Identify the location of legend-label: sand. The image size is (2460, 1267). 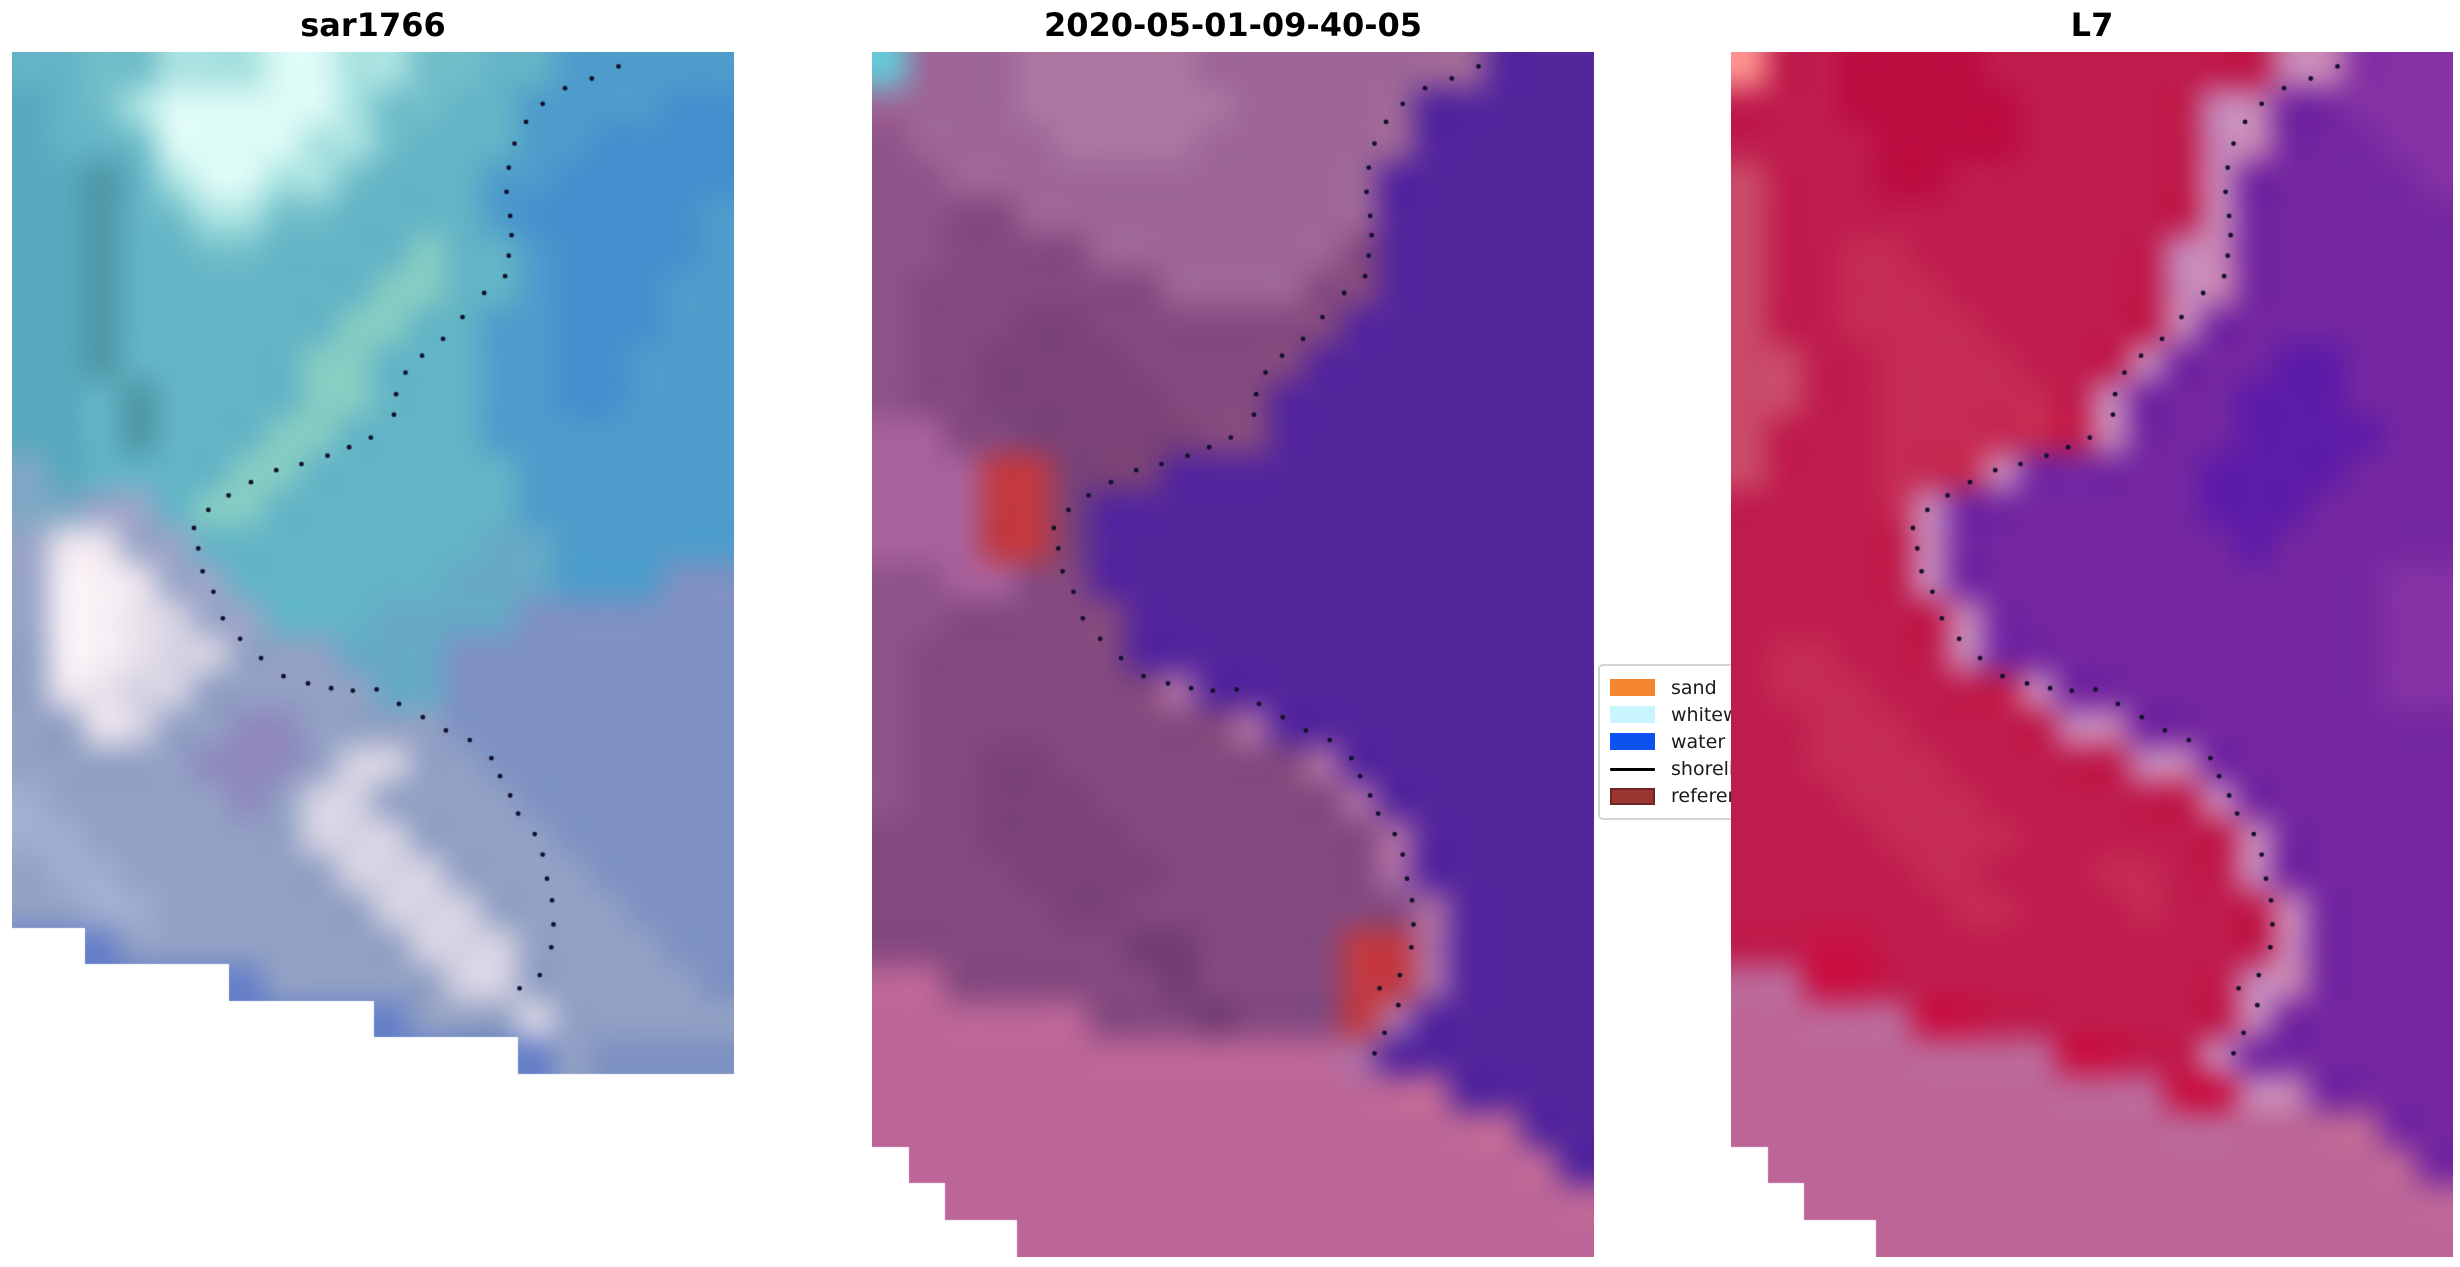
(1694, 687).